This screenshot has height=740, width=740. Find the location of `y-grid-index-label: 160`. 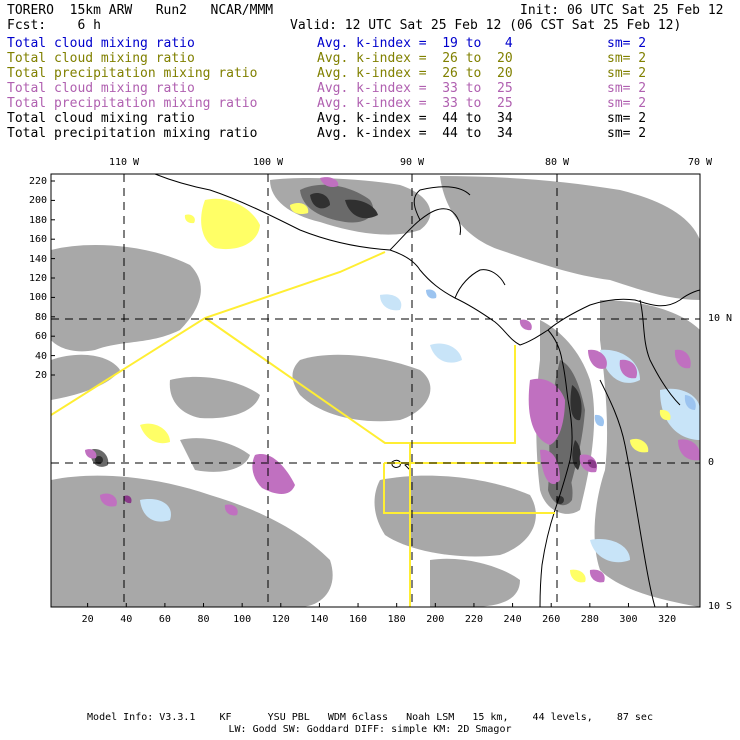

y-grid-index-label: 160 is located at coordinates (37, 240).